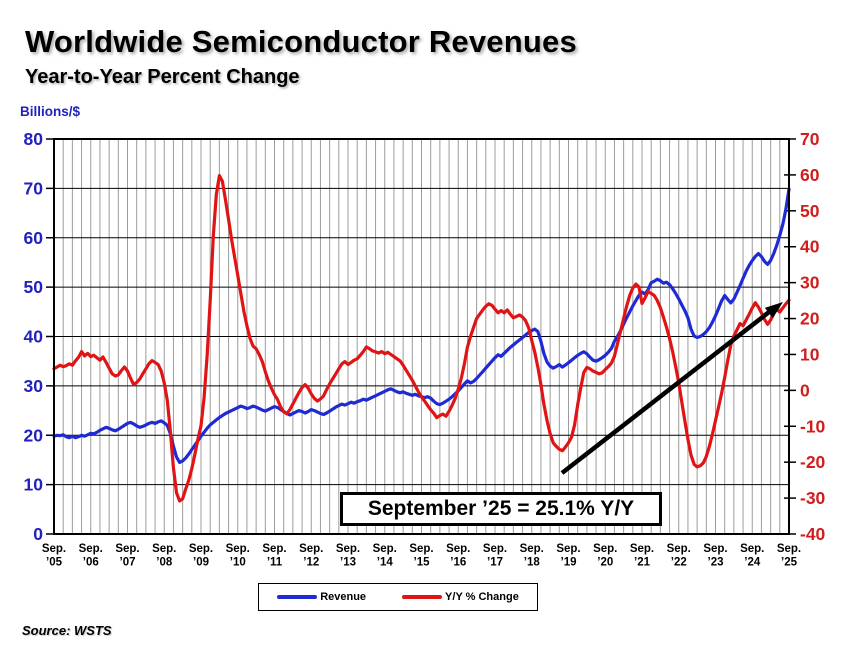  Describe the element at coordinates (482, 597) in the screenshot. I see `legend-label-yoy: Y/Y % Change` at that location.